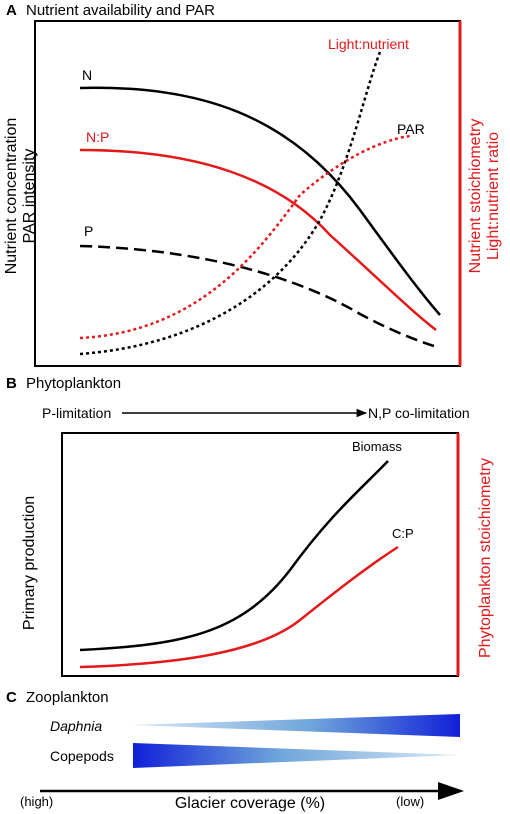 The width and height of the screenshot is (510, 814). What do you see at coordinates (73, 383) in the screenshot?
I see `panel-b-title: Phytoplankton` at bounding box center [73, 383].